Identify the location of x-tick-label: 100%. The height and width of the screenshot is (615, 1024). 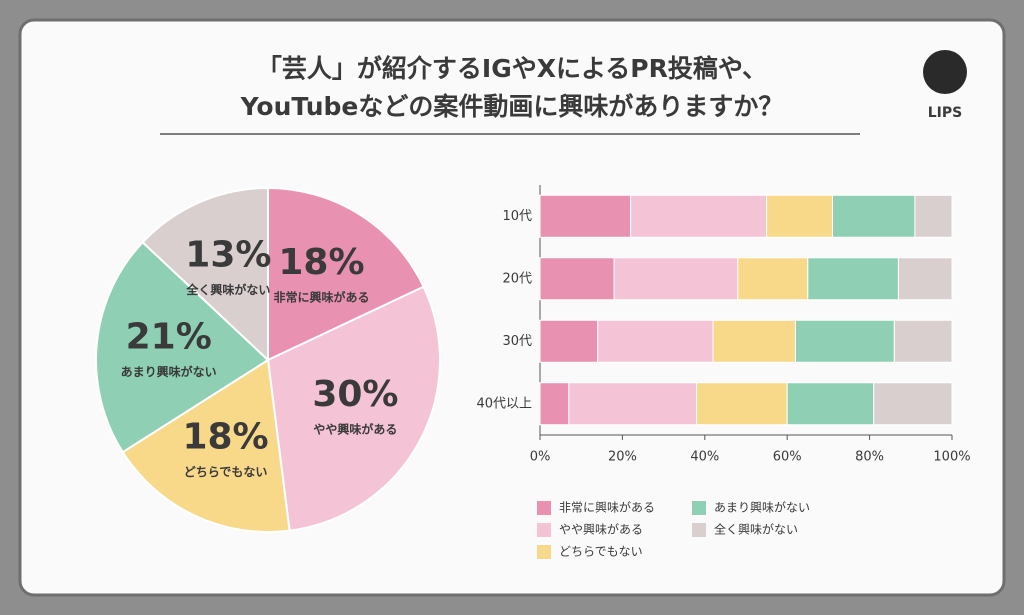
(951, 457).